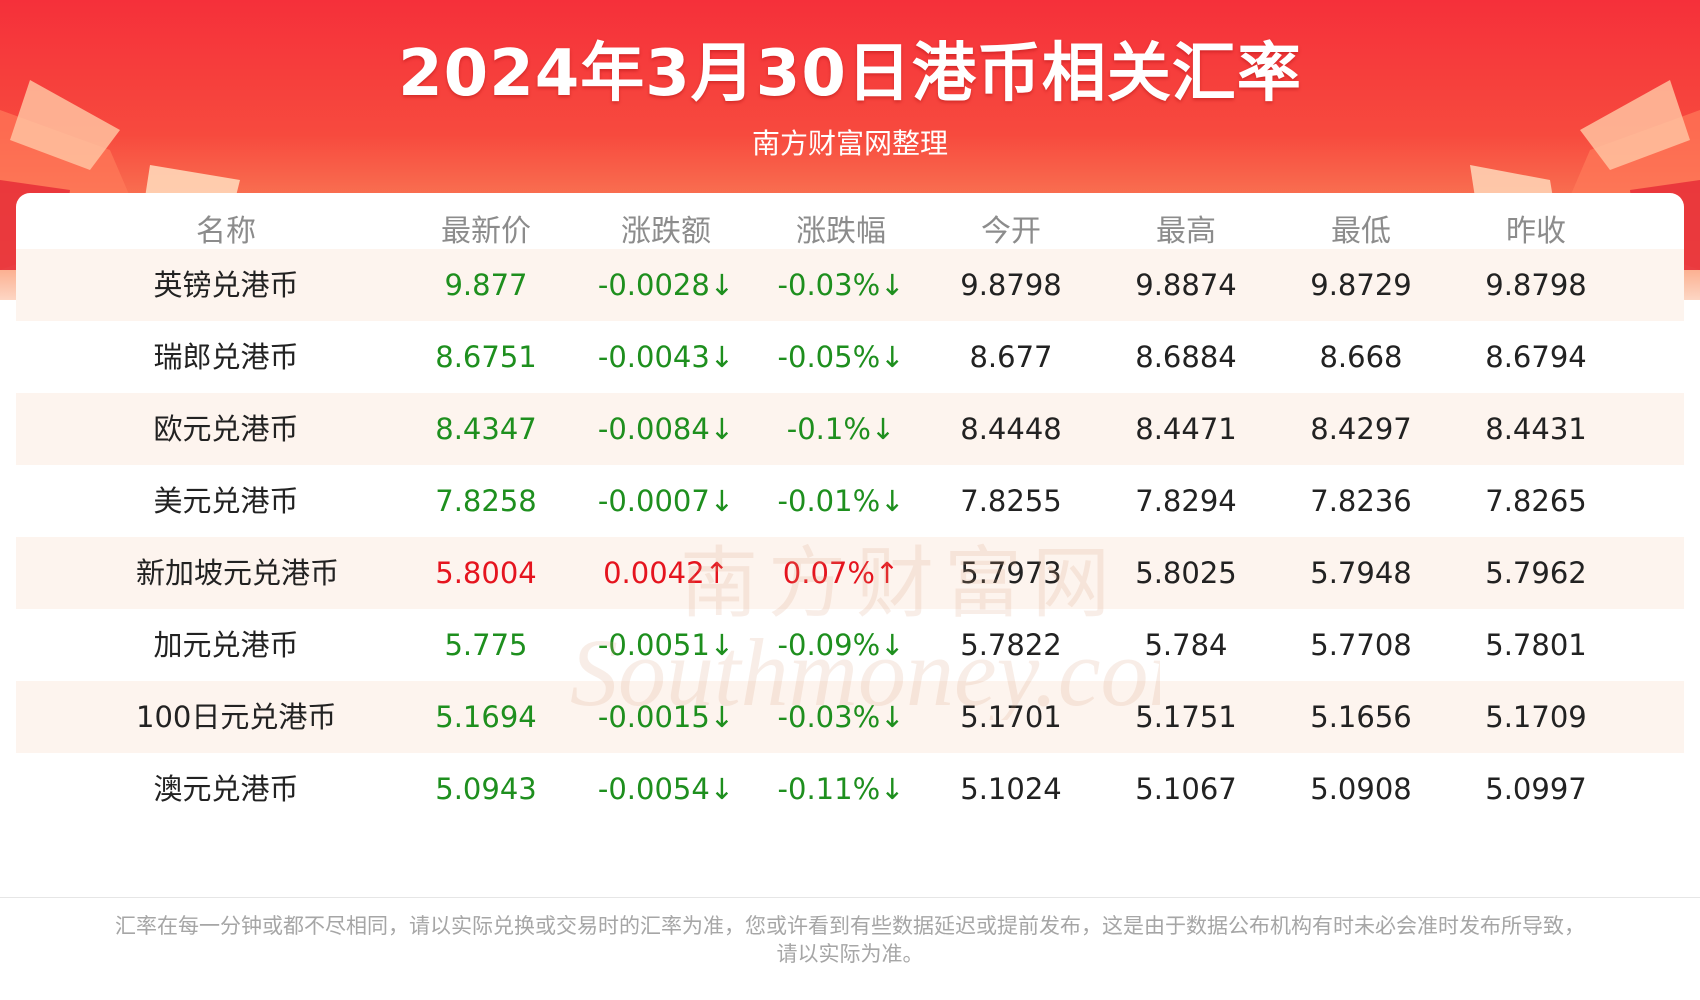 The height and width of the screenshot is (1000, 1700). What do you see at coordinates (1361, 285) in the screenshot?
I see `low-price: 9.8729` at bounding box center [1361, 285].